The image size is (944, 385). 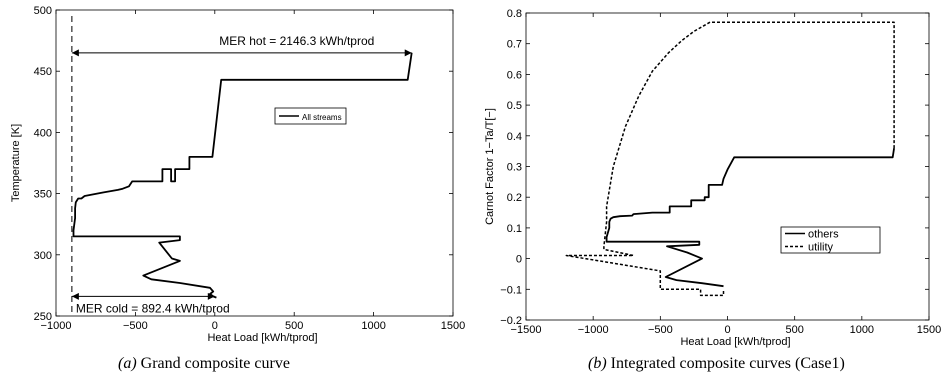 I want to click on annotation-text: MER cold = 892.4 kWh/tprod, so click(x=153, y=308).